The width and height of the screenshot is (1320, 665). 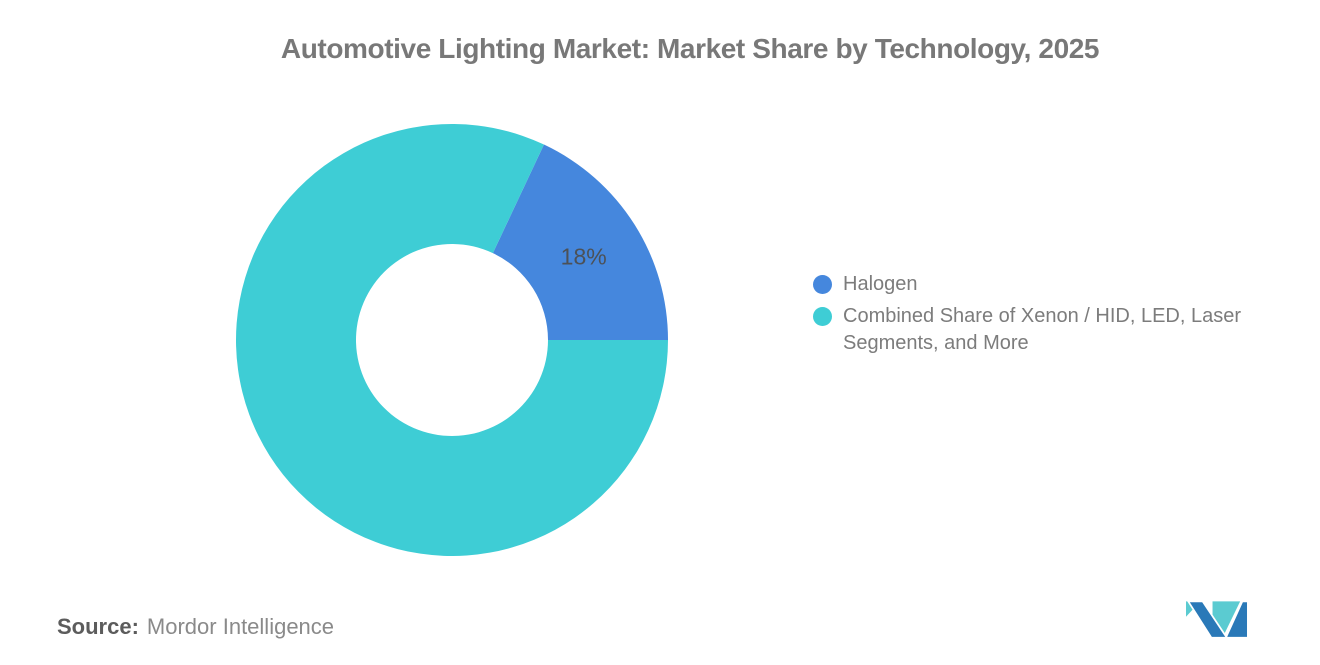 I want to click on source-line: Source: Mordor Intelligence, so click(x=195, y=627).